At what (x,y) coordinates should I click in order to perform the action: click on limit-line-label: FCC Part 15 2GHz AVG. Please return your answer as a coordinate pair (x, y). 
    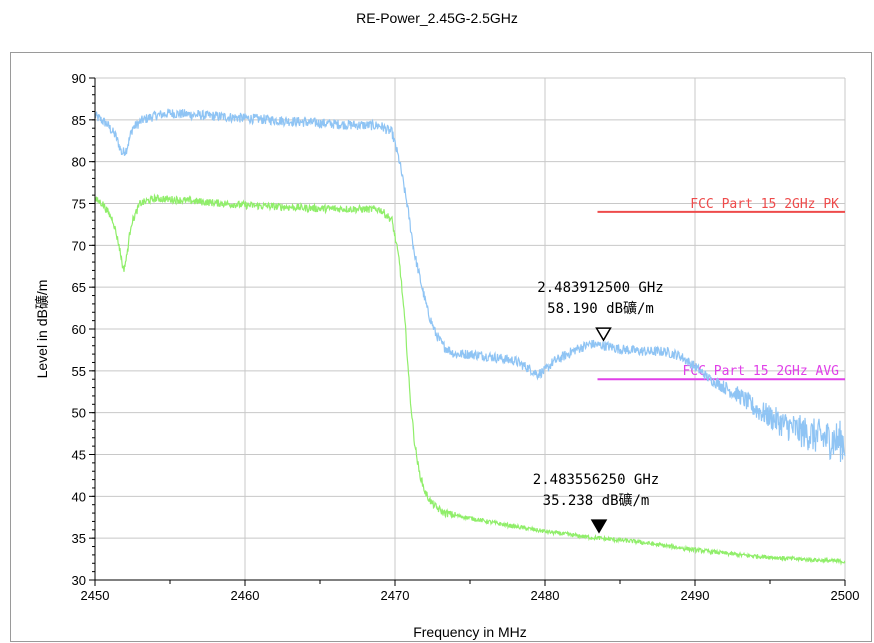
    Looking at the image, I should click on (760, 371).